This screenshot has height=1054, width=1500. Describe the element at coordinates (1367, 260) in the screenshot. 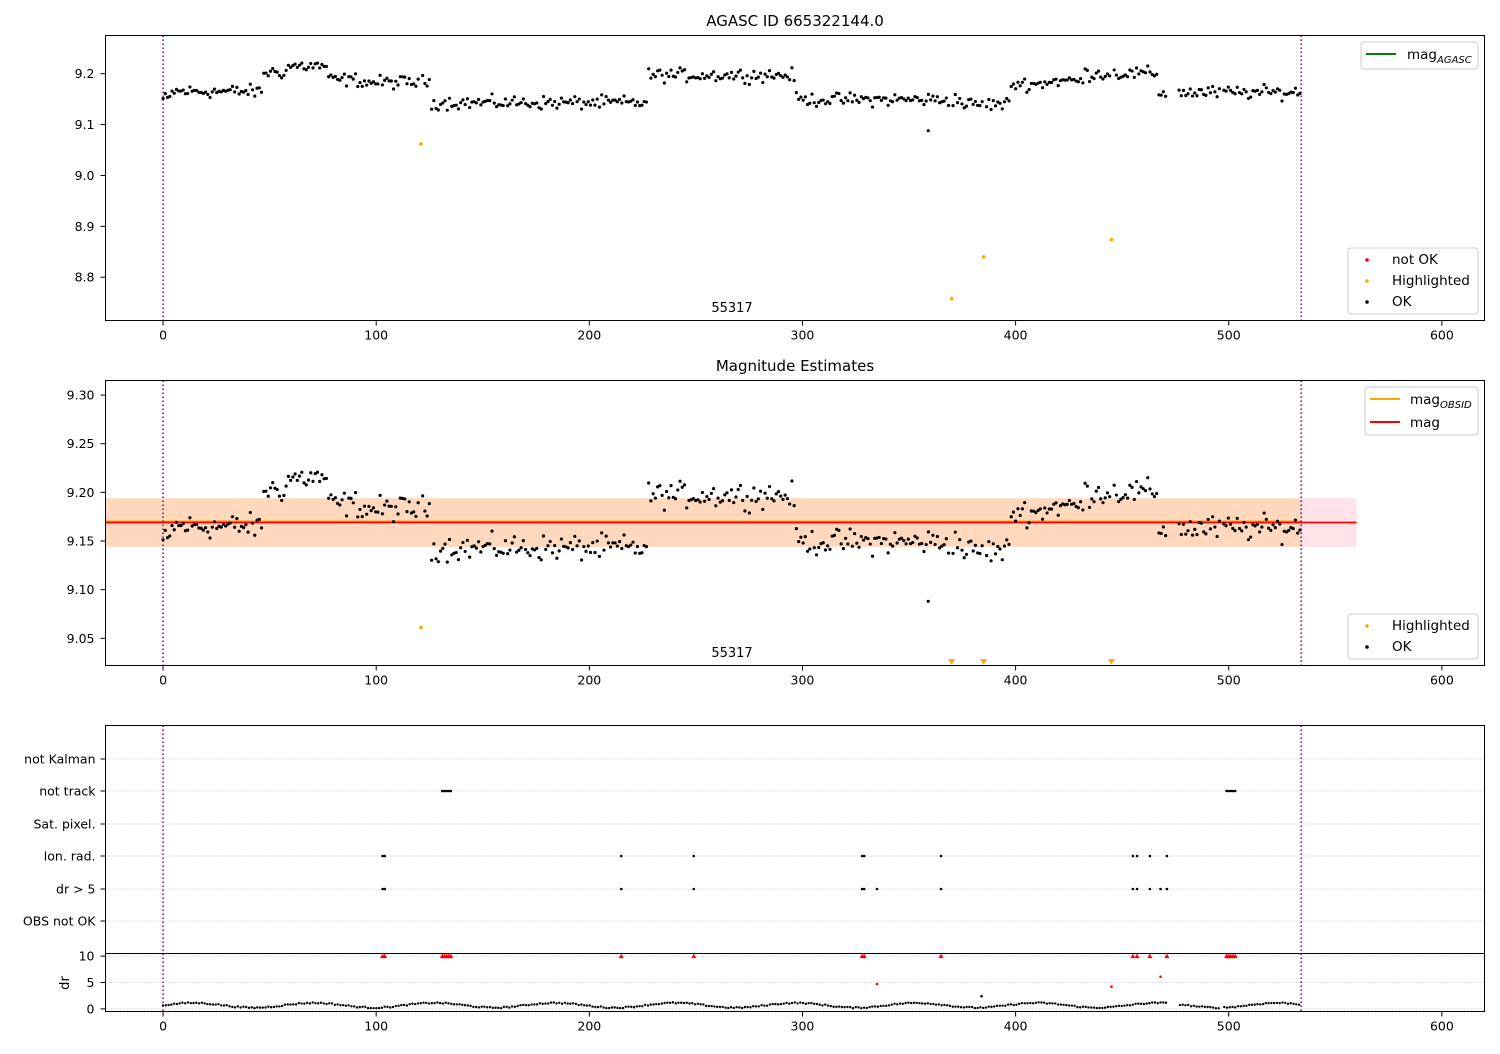

I see `legend-not-ok-marker` at that location.